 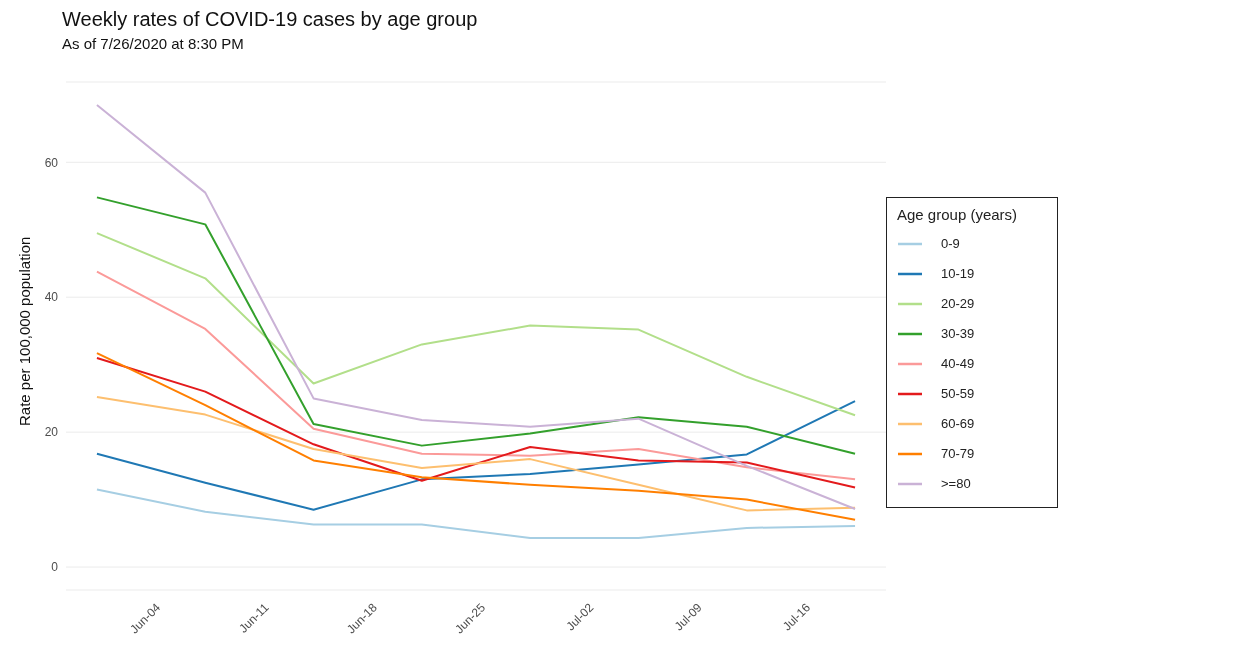 I want to click on y-axis-title: Rate per 100,000 population, so click(x=25, y=331).